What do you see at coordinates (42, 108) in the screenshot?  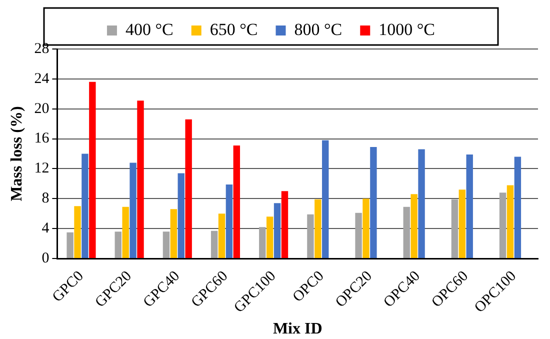 I see `y-tick-label: 20` at bounding box center [42, 108].